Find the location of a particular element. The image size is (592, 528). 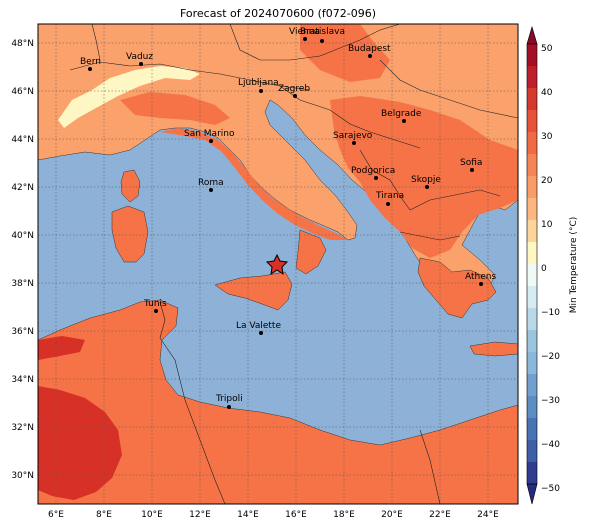

crete is located at coordinates (493, 349).